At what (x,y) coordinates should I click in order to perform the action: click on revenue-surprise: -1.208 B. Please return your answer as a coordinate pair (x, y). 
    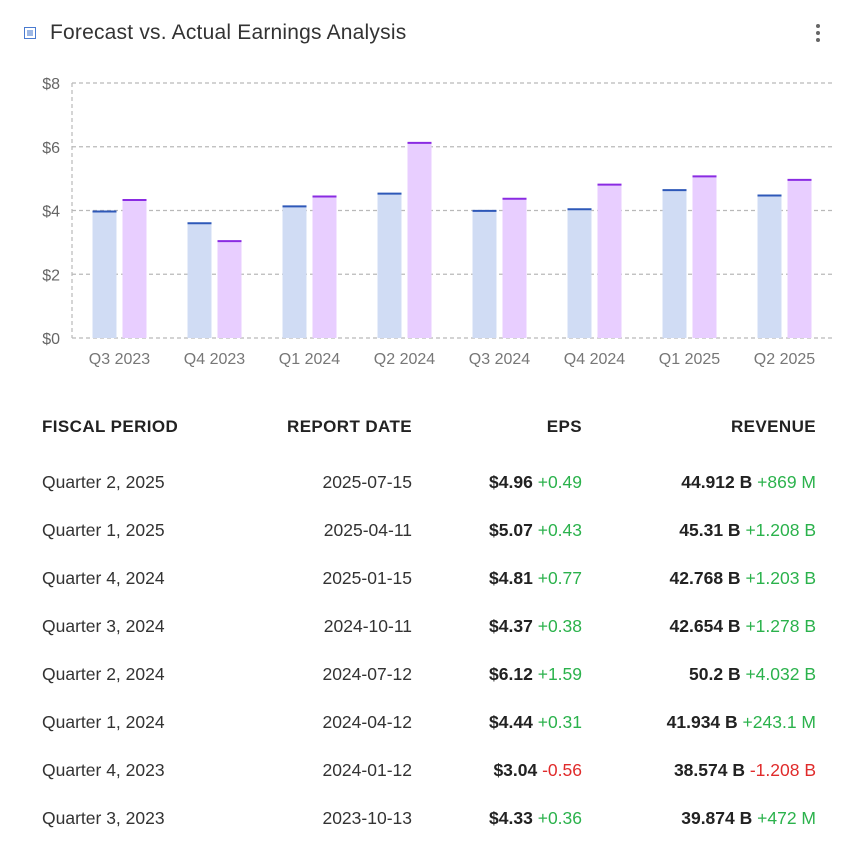
    Looking at the image, I should click on (782, 769).